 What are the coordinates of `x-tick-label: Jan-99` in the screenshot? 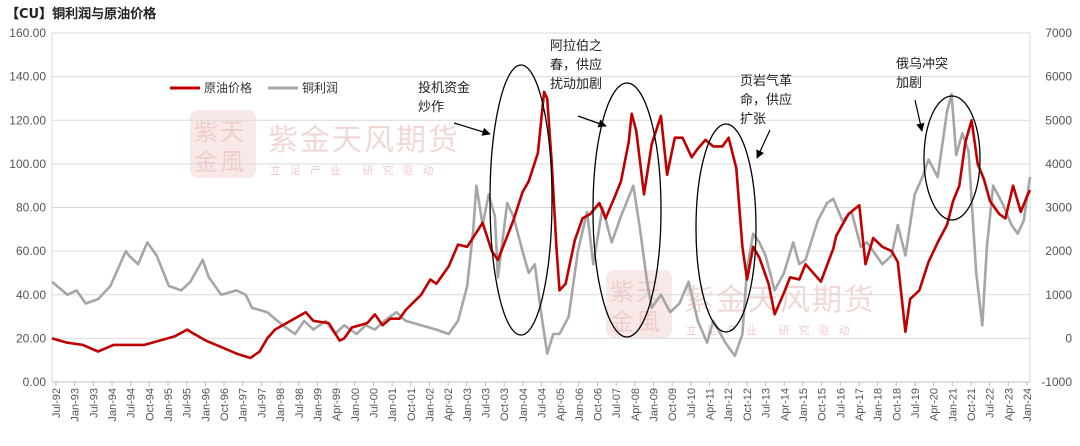 It's located at (318, 405).